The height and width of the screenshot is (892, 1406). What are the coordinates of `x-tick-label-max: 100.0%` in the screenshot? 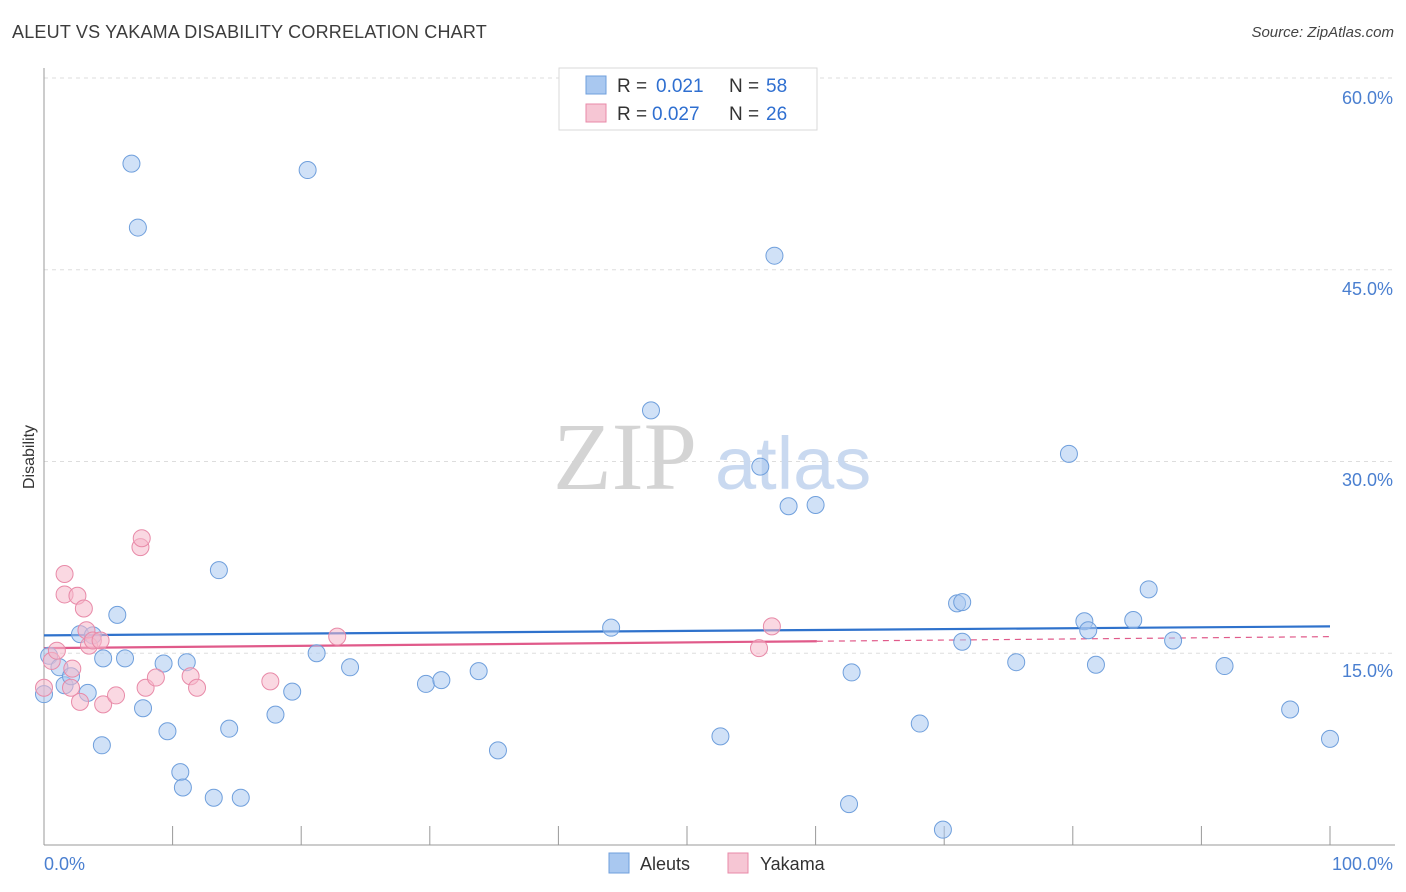 It's located at (1362, 864).